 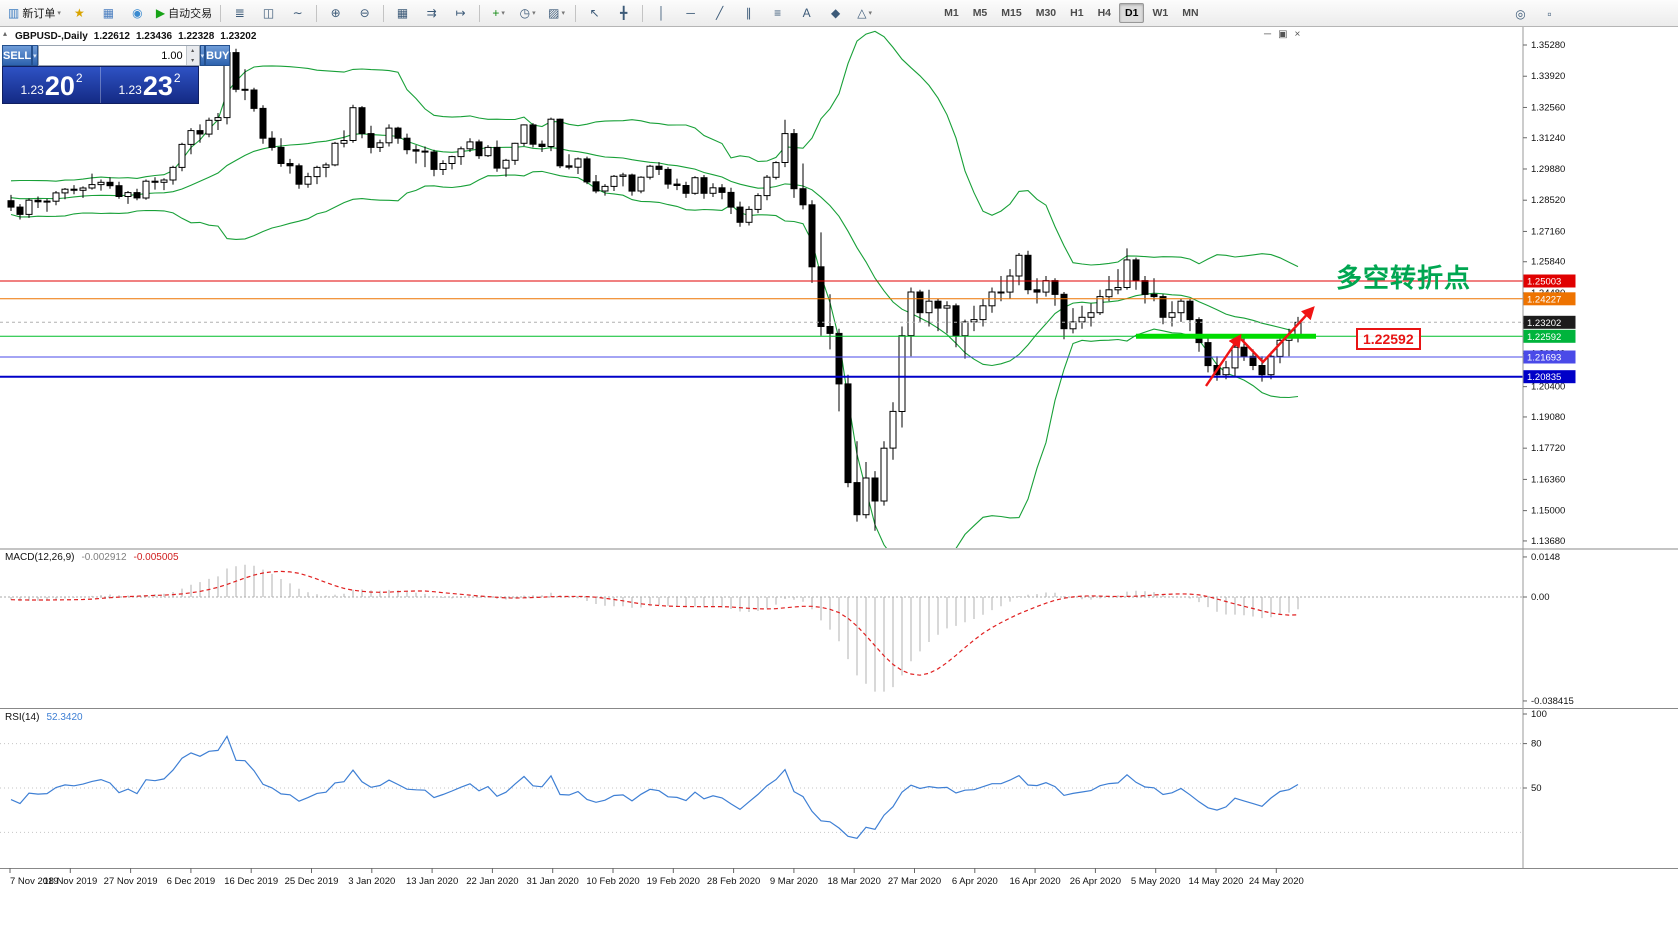 I want to click on timeframe-m30: M30, so click(x=1046, y=13).